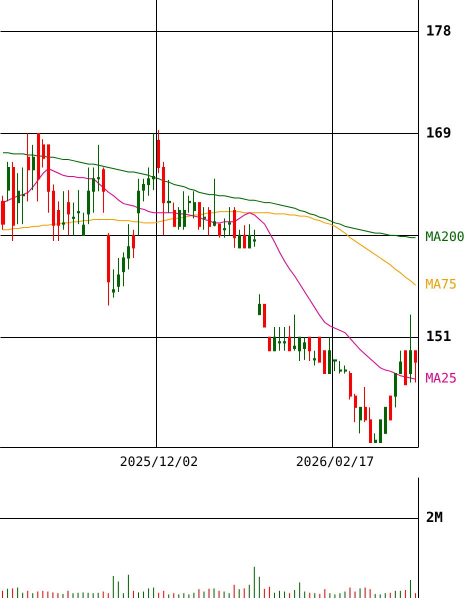  I want to click on y-tick-label: 2M, so click(434, 518).